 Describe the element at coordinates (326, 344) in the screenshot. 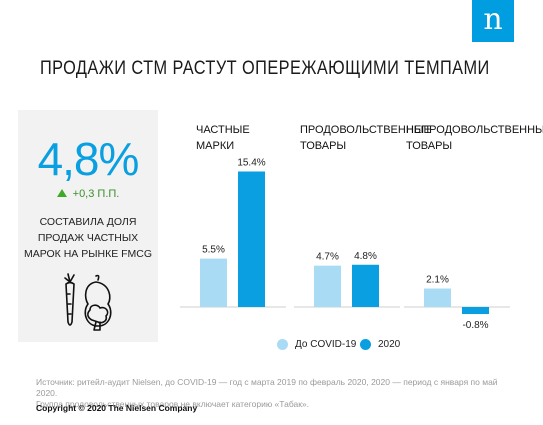

I see `legend-label-pre-covid: До COVID-19` at that location.